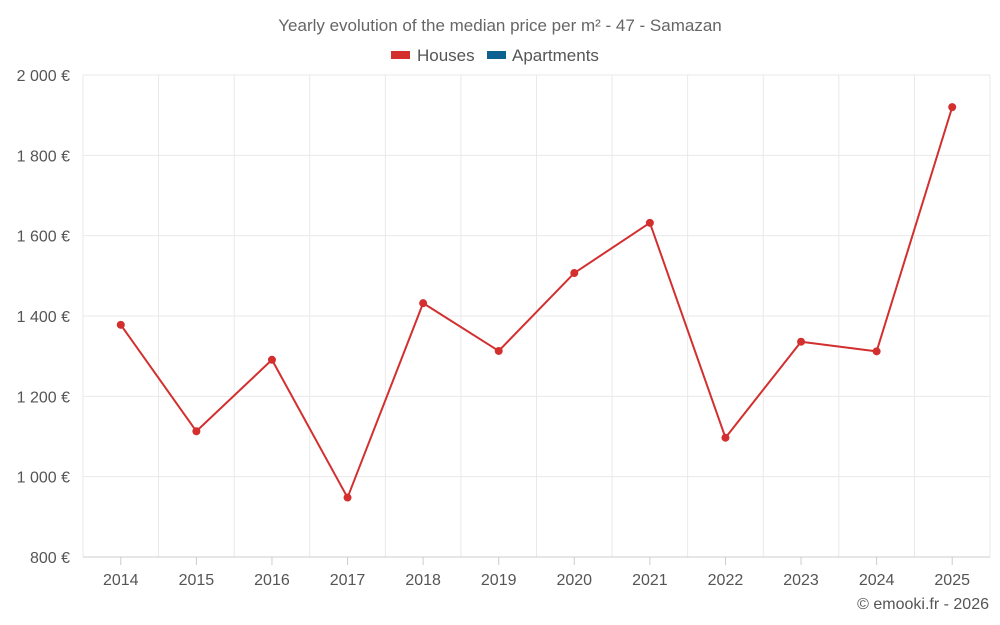  I want to click on legend-item-apartments: Apartments, so click(543, 55).